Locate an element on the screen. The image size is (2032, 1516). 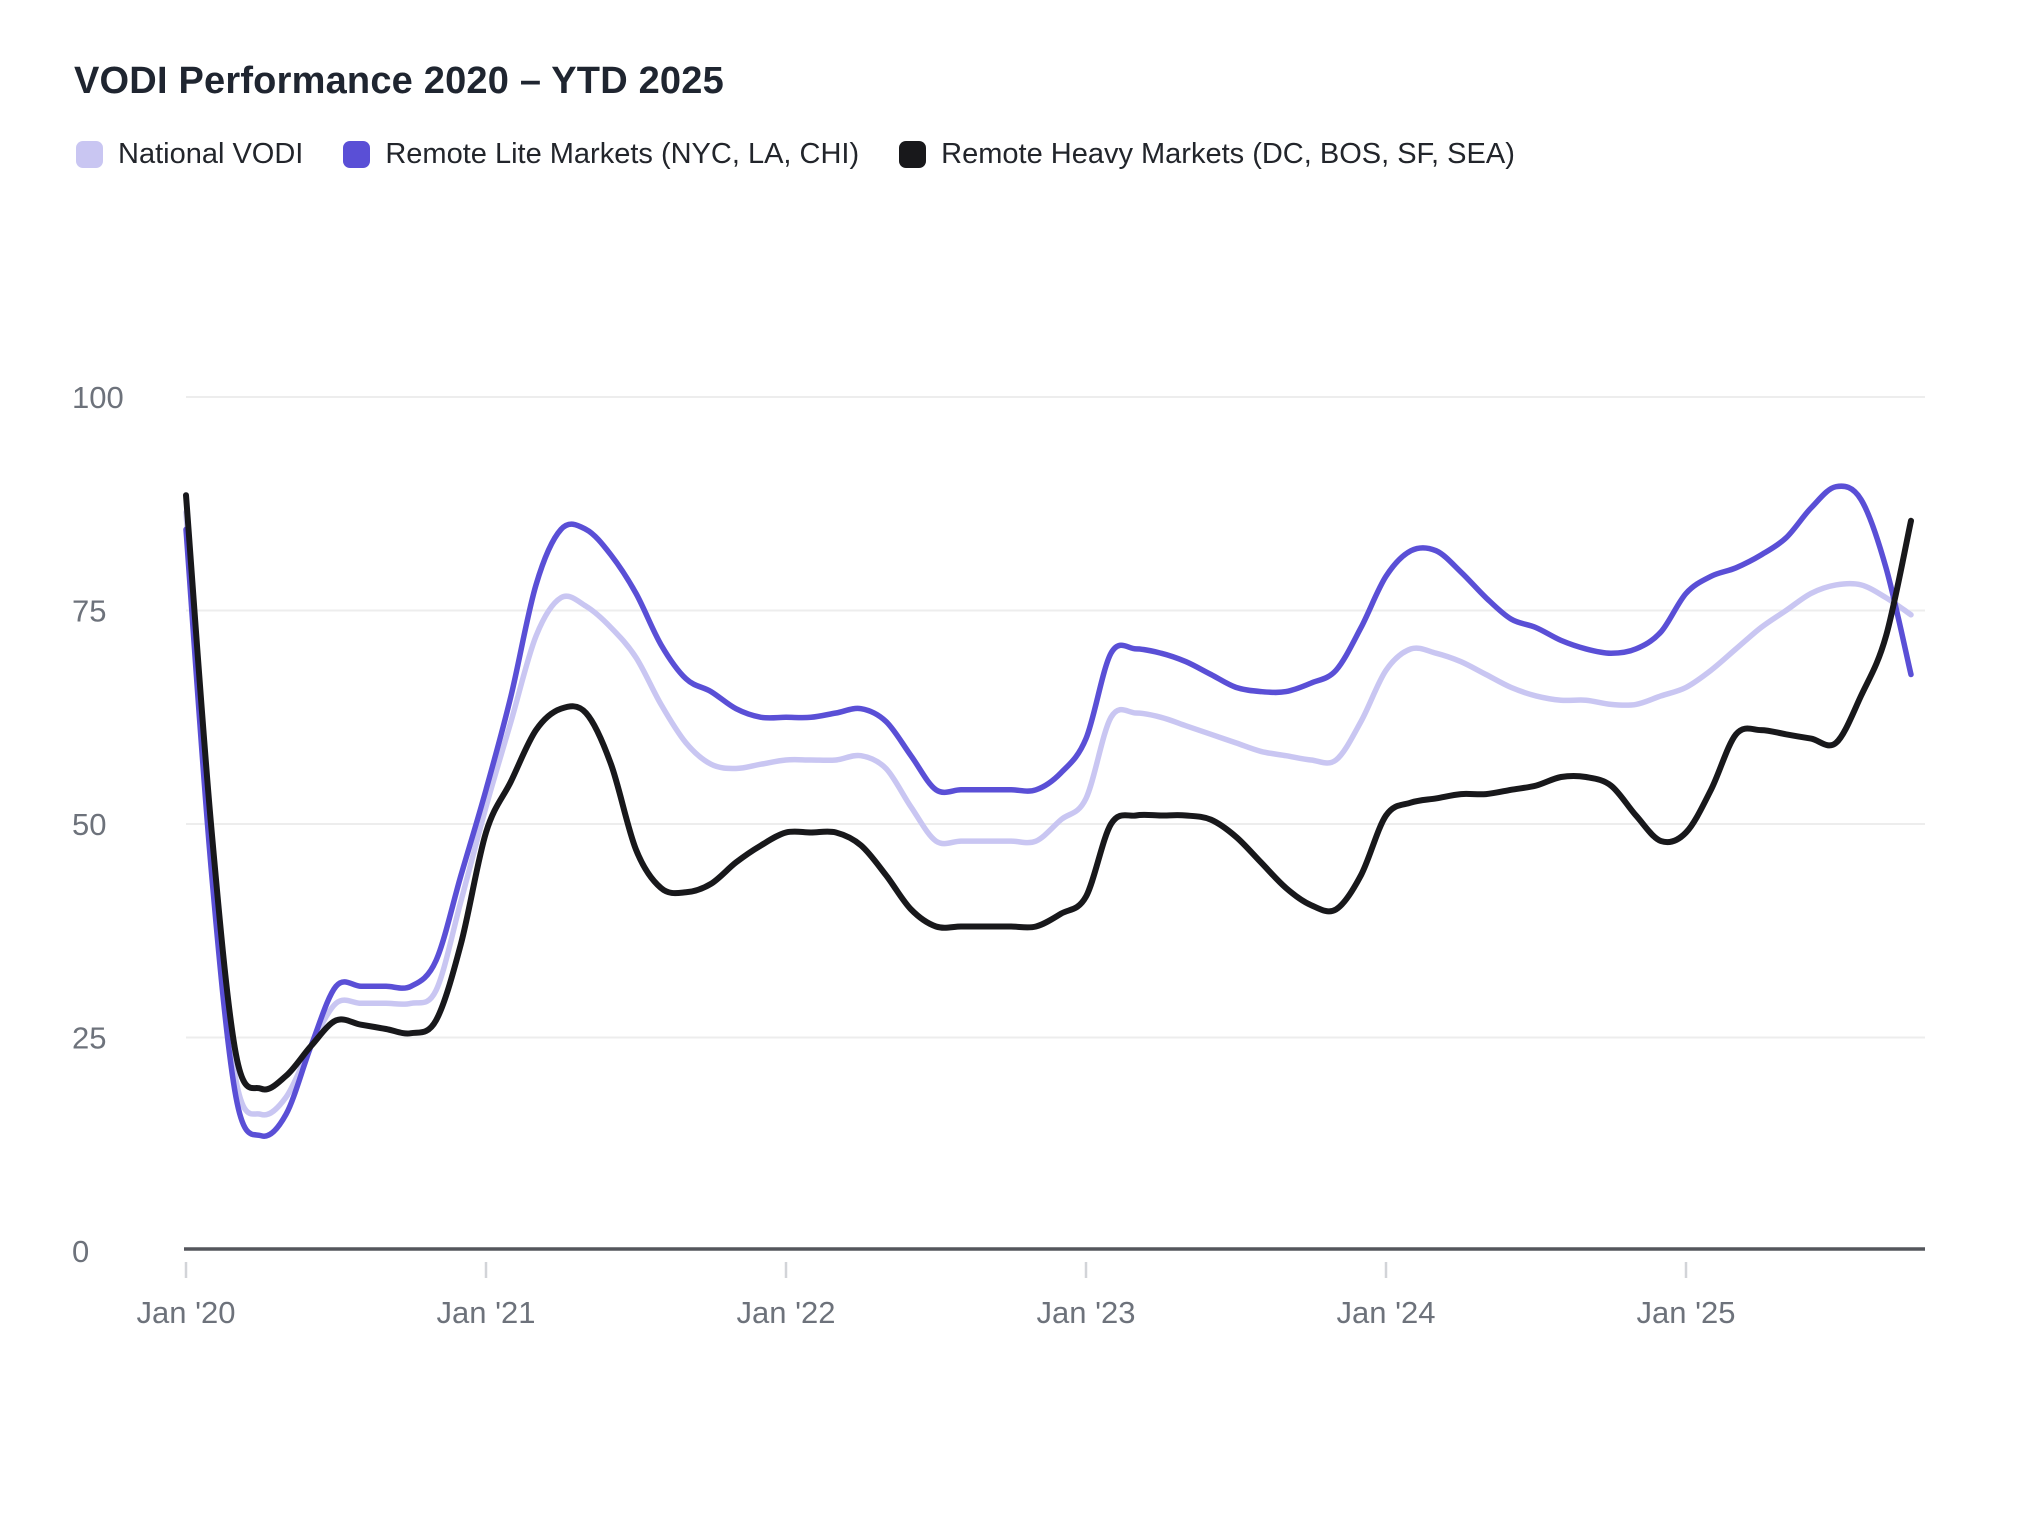
legend-label: National VODI is located at coordinates (211, 154).